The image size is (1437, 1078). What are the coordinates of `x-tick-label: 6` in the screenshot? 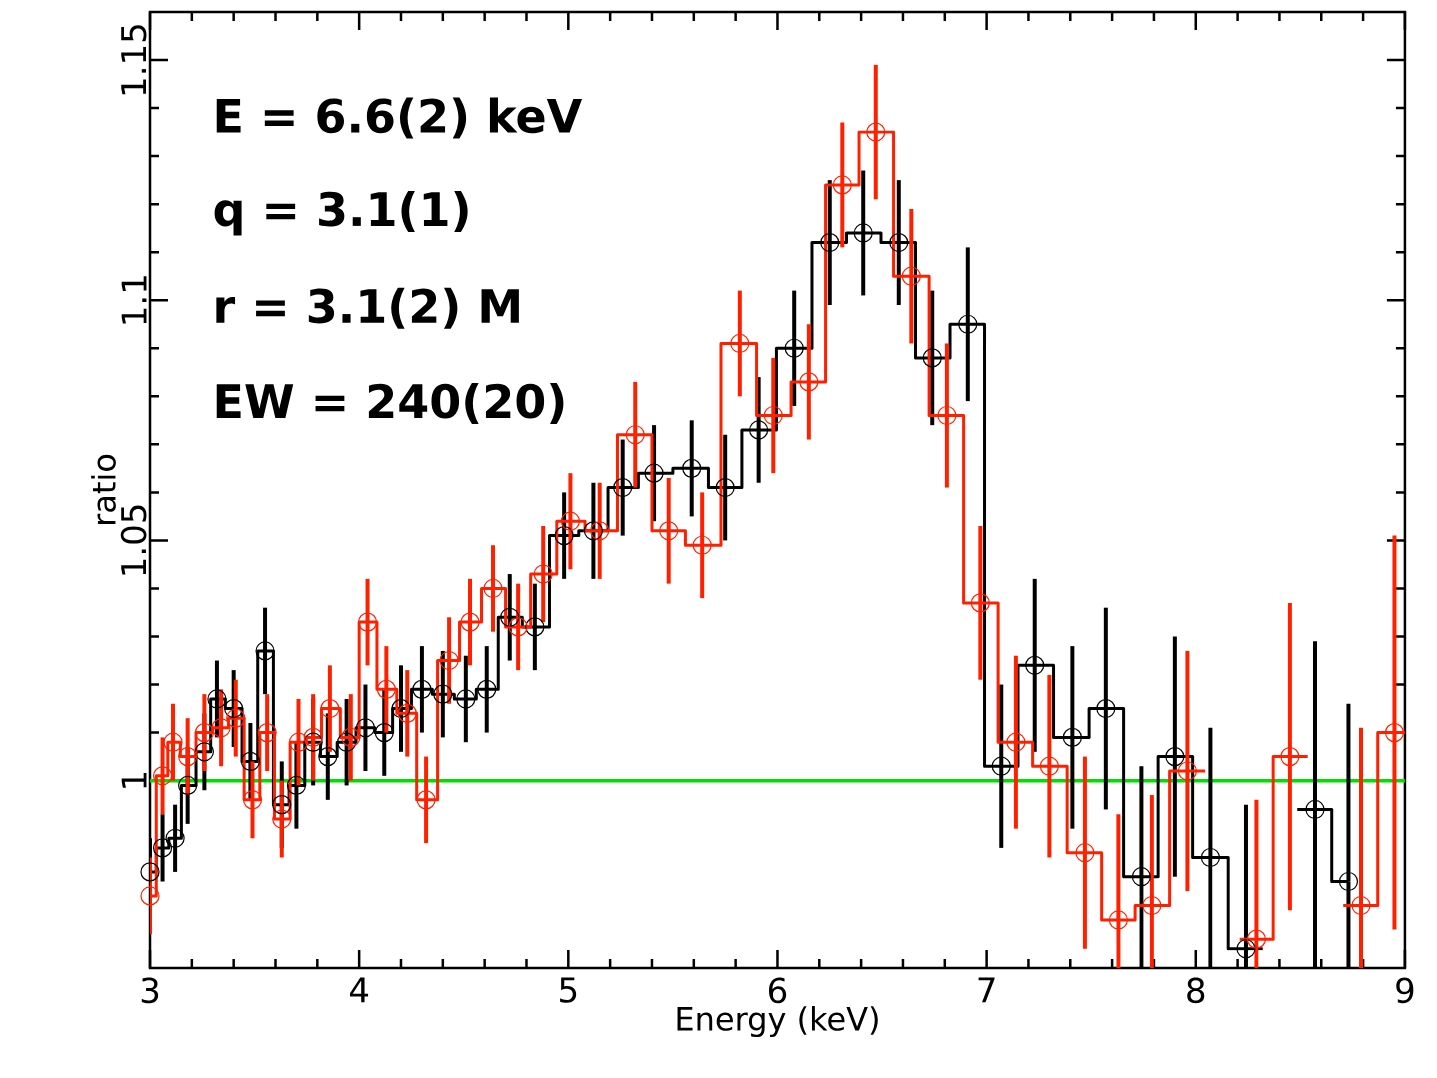 It's located at (778, 990).